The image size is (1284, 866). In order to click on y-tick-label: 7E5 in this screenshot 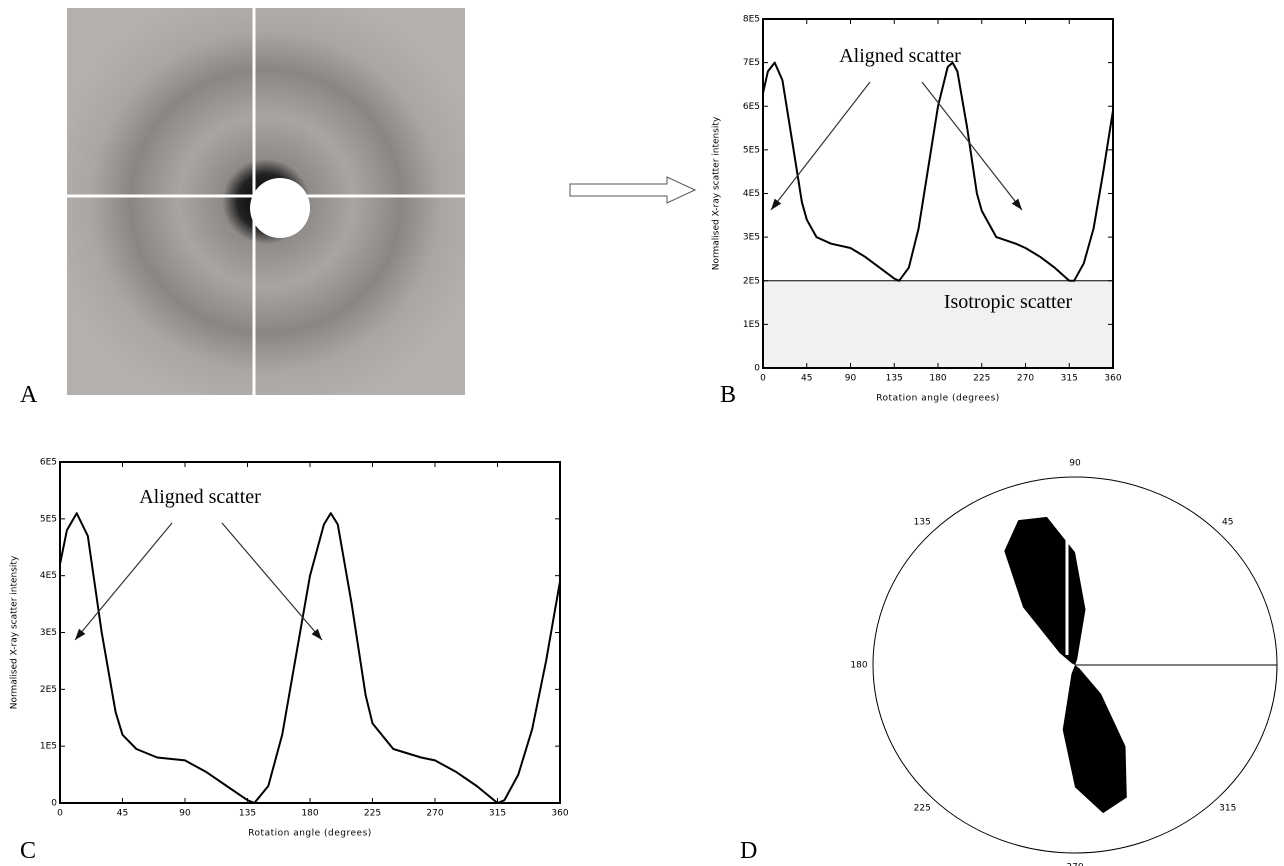, I will do `click(751, 63)`.